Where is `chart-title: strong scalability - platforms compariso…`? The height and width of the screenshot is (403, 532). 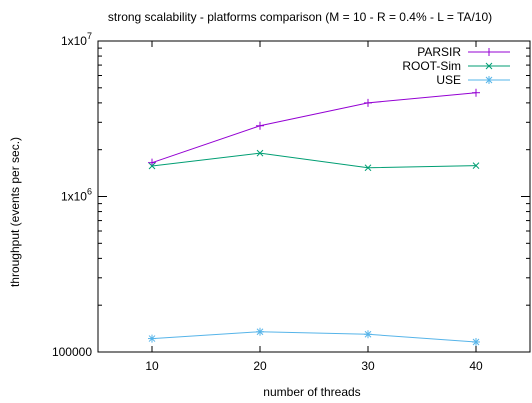
chart-title: strong scalability - platforms compariso… is located at coordinates (300, 17).